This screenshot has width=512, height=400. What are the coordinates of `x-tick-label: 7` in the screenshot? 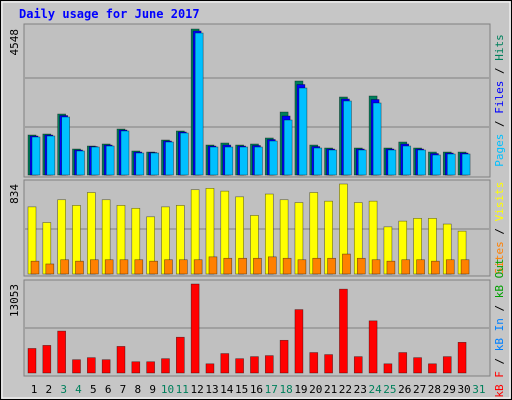 It's located at (123, 389).